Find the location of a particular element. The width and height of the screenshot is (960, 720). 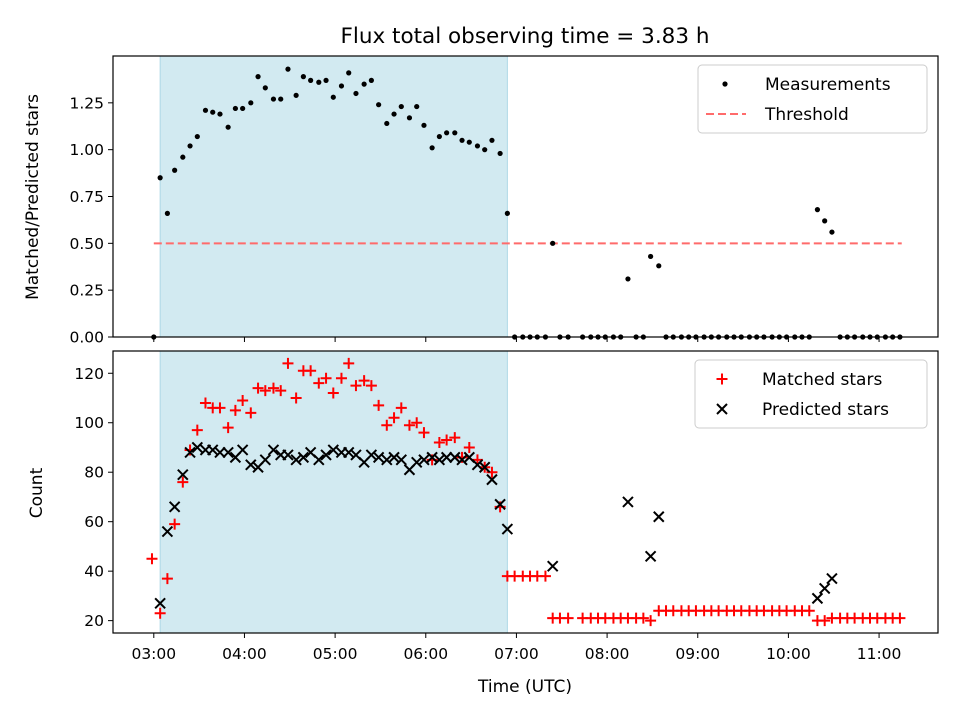

chart-title: Flux total observing time = 3.83 h is located at coordinates (525, 36).